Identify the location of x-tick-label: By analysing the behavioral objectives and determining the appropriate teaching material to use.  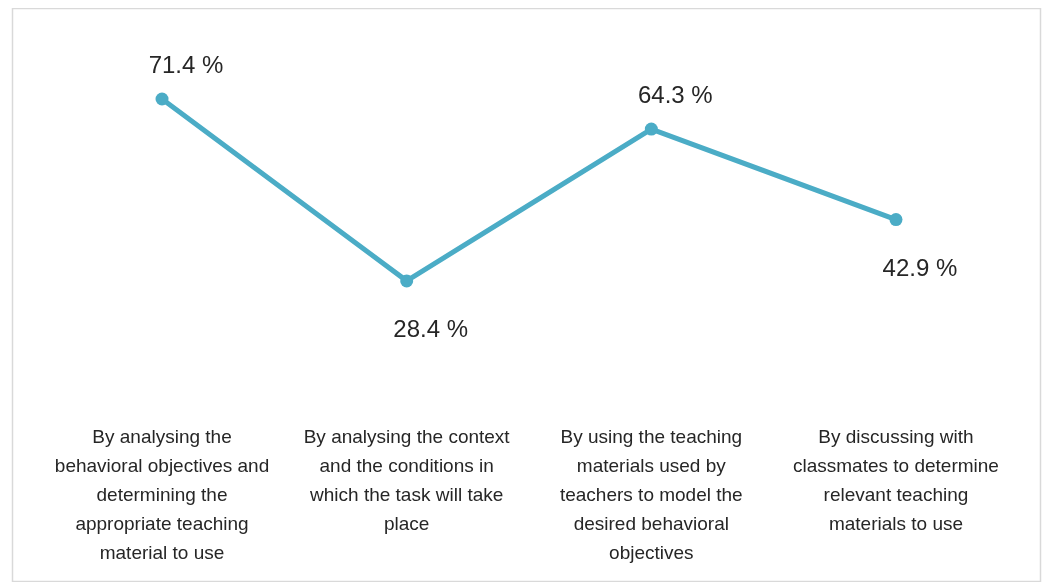
(162, 494).